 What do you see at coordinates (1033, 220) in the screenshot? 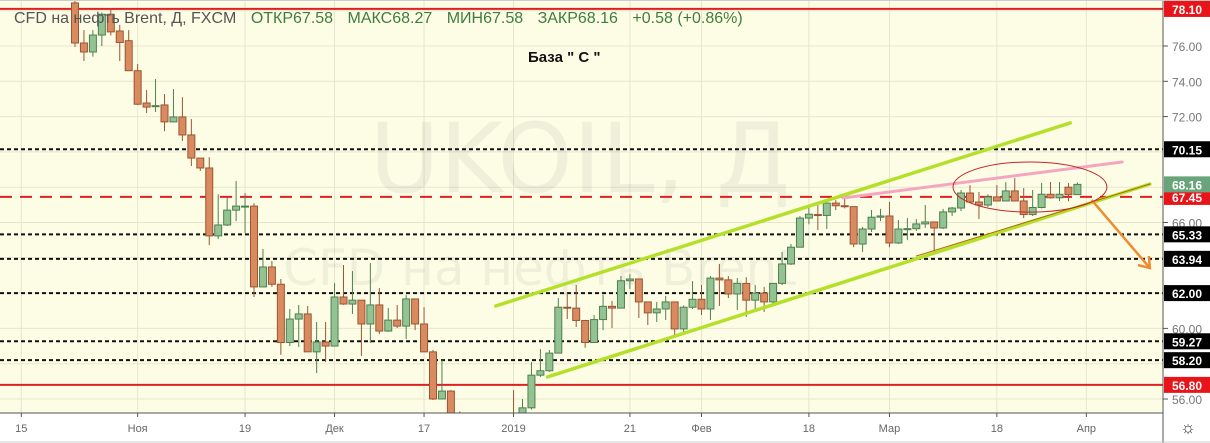
I see `trend-line-overlay` at bounding box center [1033, 220].